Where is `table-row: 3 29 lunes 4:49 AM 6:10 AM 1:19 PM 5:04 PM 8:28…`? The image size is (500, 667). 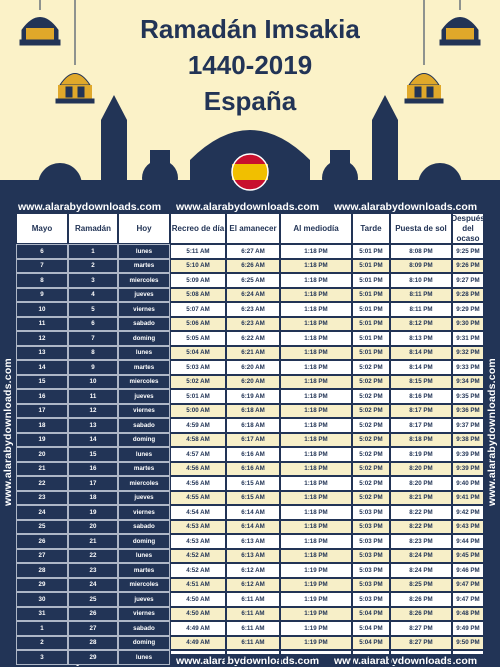
table-row: 3 29 lunes 4:49 AM 6:10 AM 1:19 PM 5:04 PM 8:28… is located at coordinates (250, 657).